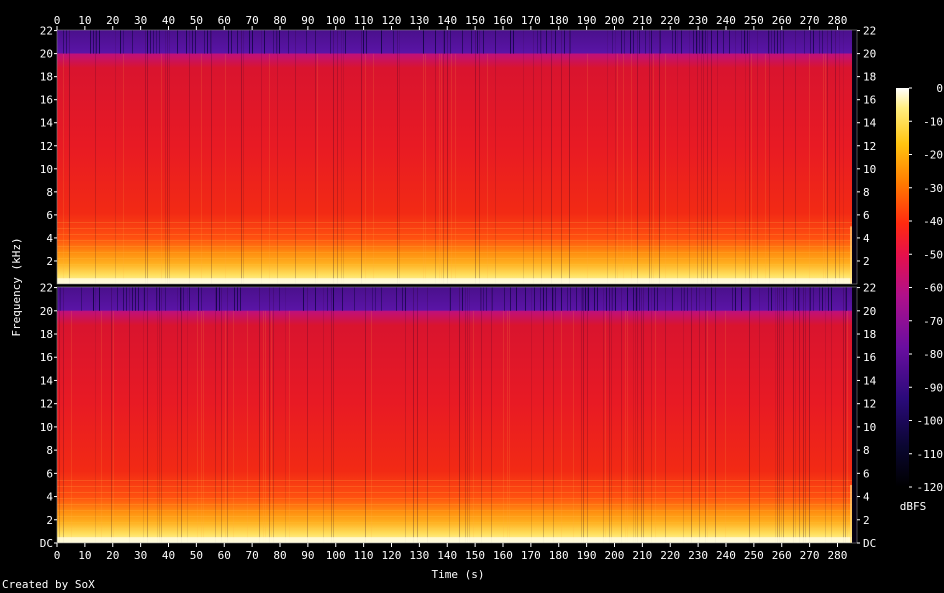 This screenshot has width=944, height=593. Describe the element at coordinates (46, 543) in the screenshot. I see `y-tick-label-left: DC` at that location.